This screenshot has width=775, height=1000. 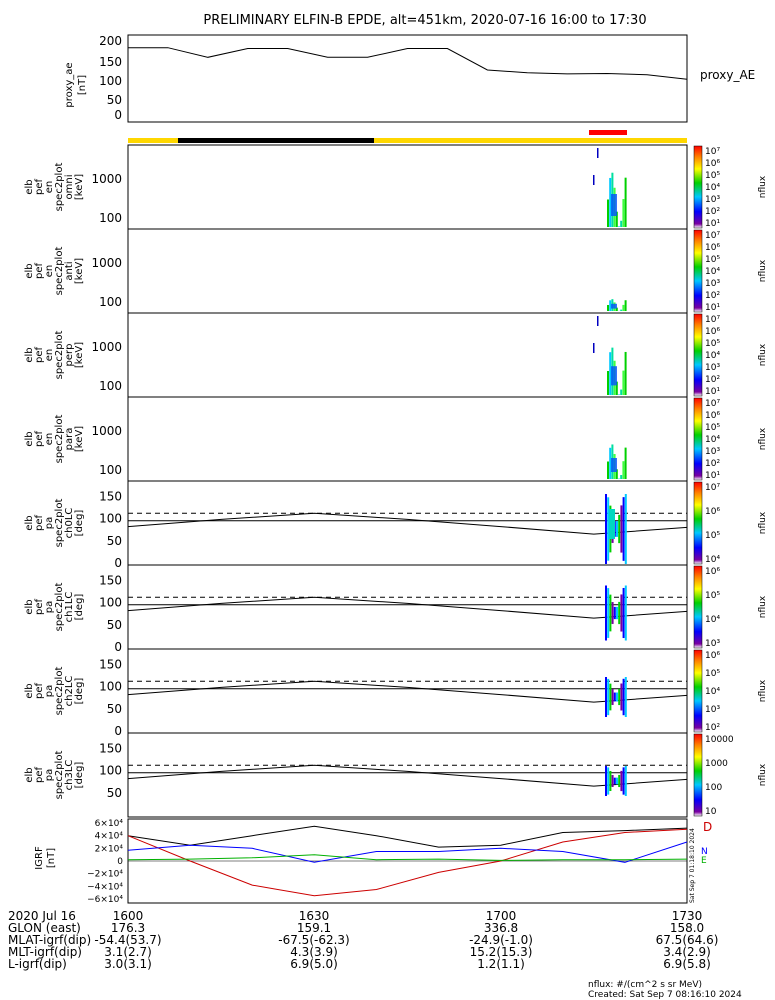 What do you see at coordinates (711, 812) in the screenshot?
I see `colorbar-label: 10` at bounding box center [711, 812].